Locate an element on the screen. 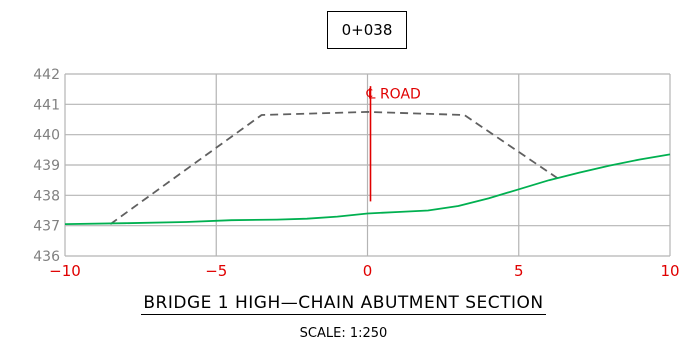  chart-title: BRIDGE 1 HIGH—CHAIN ABUTMENT SECTION is located at coordinates (343, 304).